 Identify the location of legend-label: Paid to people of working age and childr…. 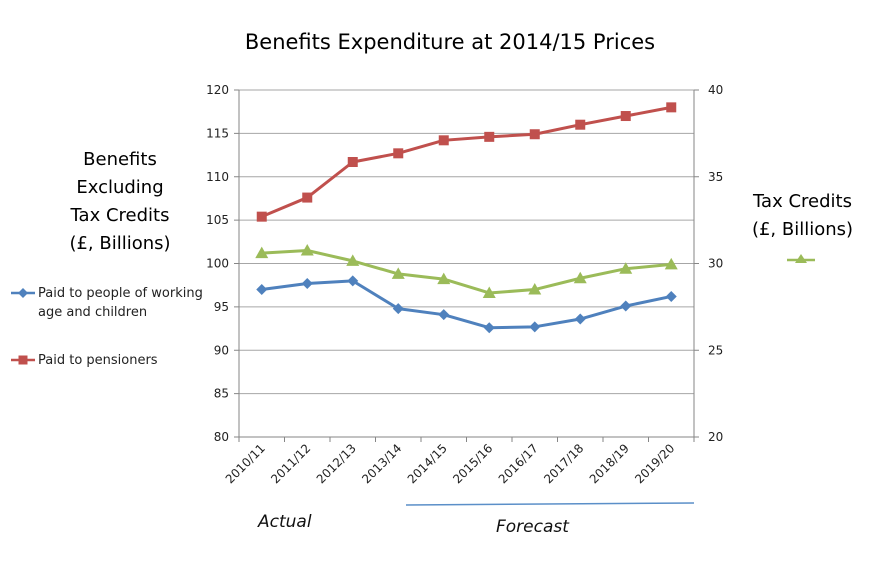
(120, 303).